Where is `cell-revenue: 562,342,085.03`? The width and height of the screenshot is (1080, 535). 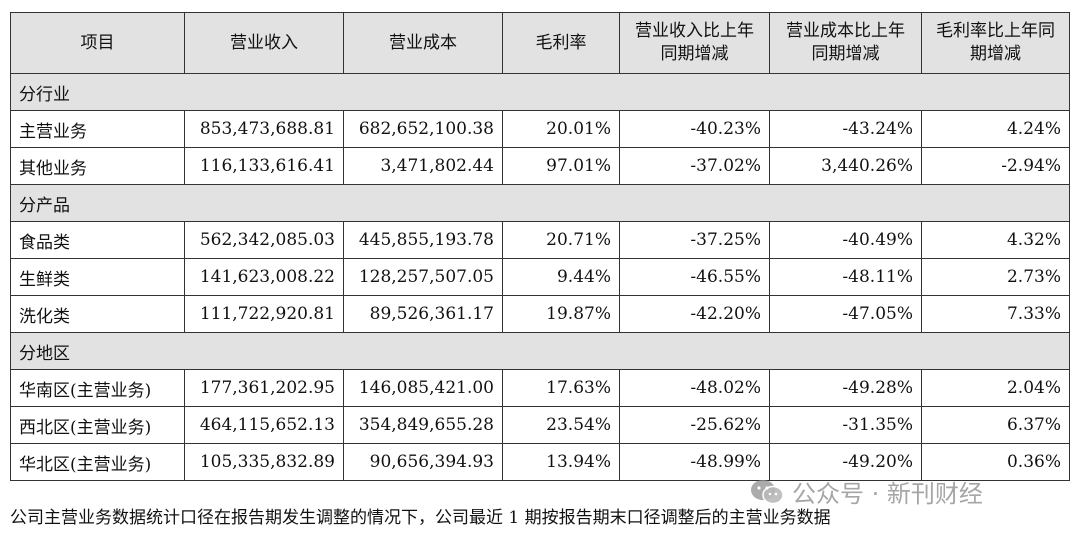
cell-revenue: 562,342,085.03 is located at coordinates (264, 240).